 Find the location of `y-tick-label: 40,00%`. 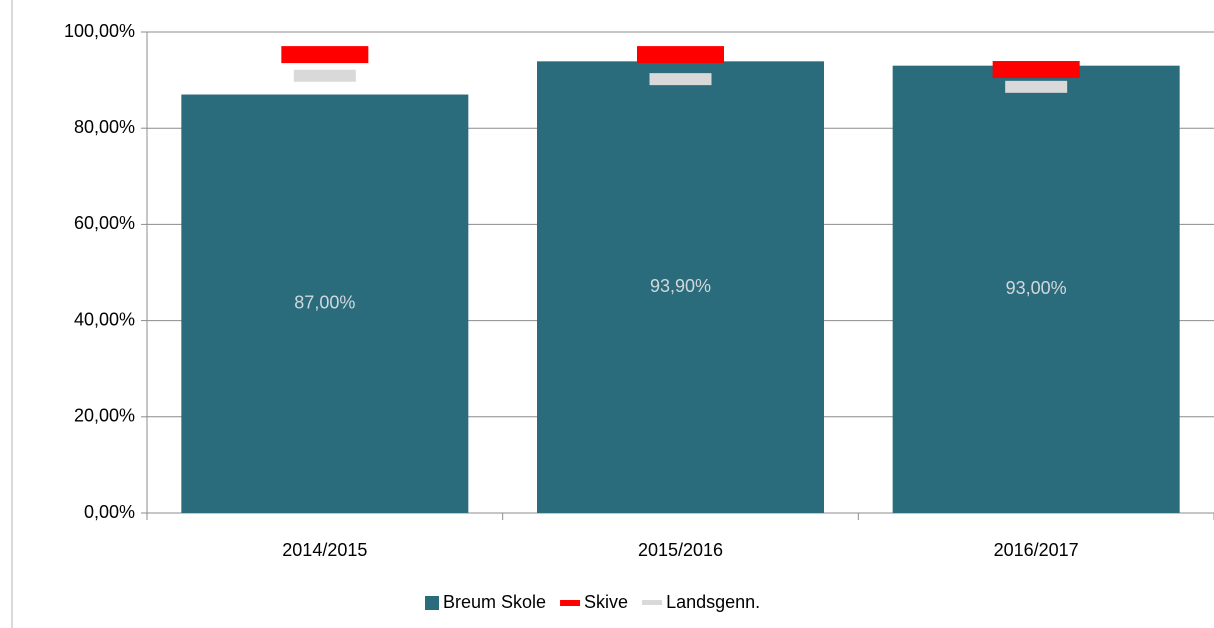

y-tick-label: 40,00% is located at coordinates (104, 319).